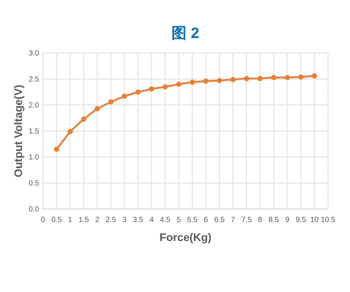  Describe the element at coordinates (19, 131) in the screenshot. I see `y-axis-title: Output Voltage(V)` at that location.